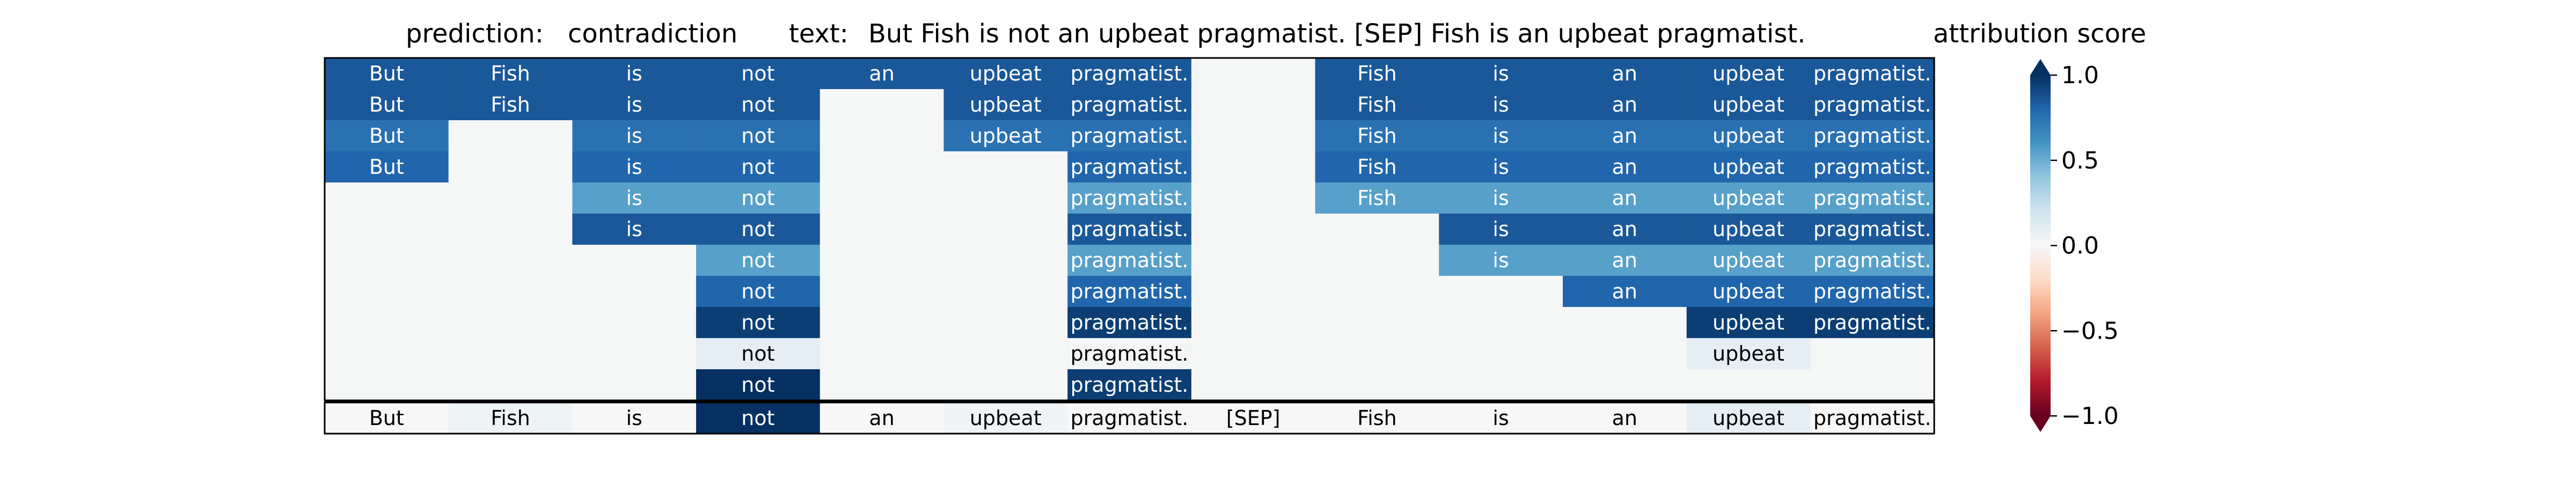 The height and width of the screenshot is (483, 2576). I want to click on colorbar-extend-top, so click(2040, 67).